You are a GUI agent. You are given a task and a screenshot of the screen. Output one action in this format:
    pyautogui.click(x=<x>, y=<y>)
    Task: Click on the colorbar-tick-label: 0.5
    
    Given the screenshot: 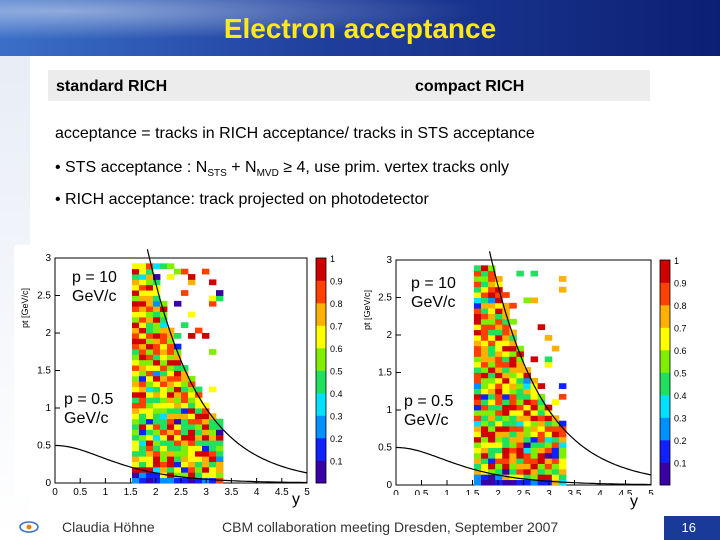 What is the action you would take?
    pyautogui.click(x=680, y=374)
    